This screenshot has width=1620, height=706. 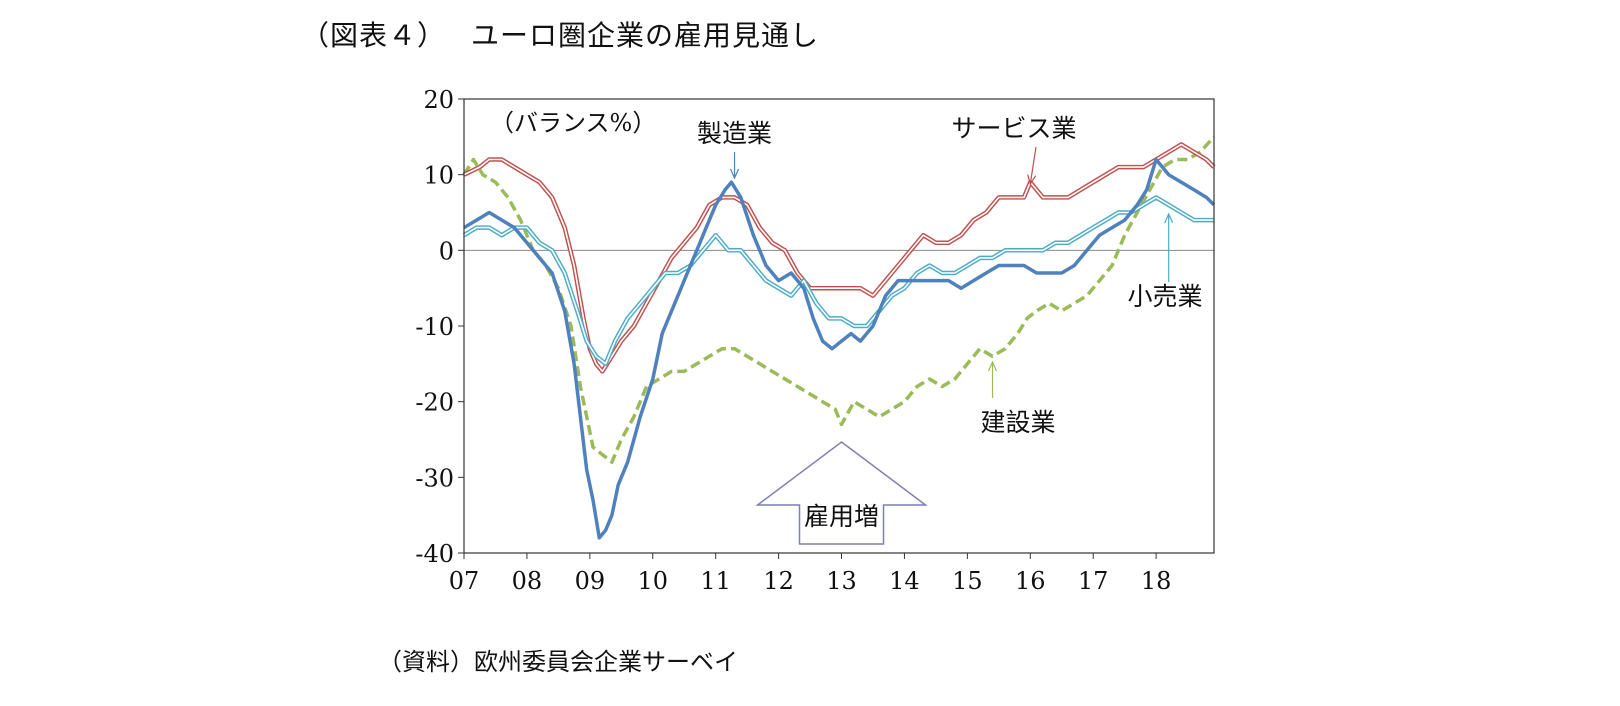 What do you see at coordinates (558, 662) in the screenshot?
I see `source-note: （資料）欧州委員会企業サーベイ` at bounding box center [558, 662].